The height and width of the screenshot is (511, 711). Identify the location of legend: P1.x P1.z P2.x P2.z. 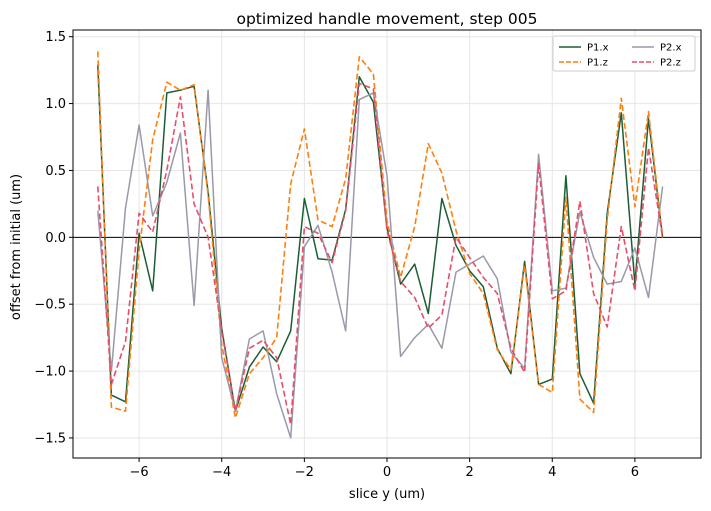
(624, 53).